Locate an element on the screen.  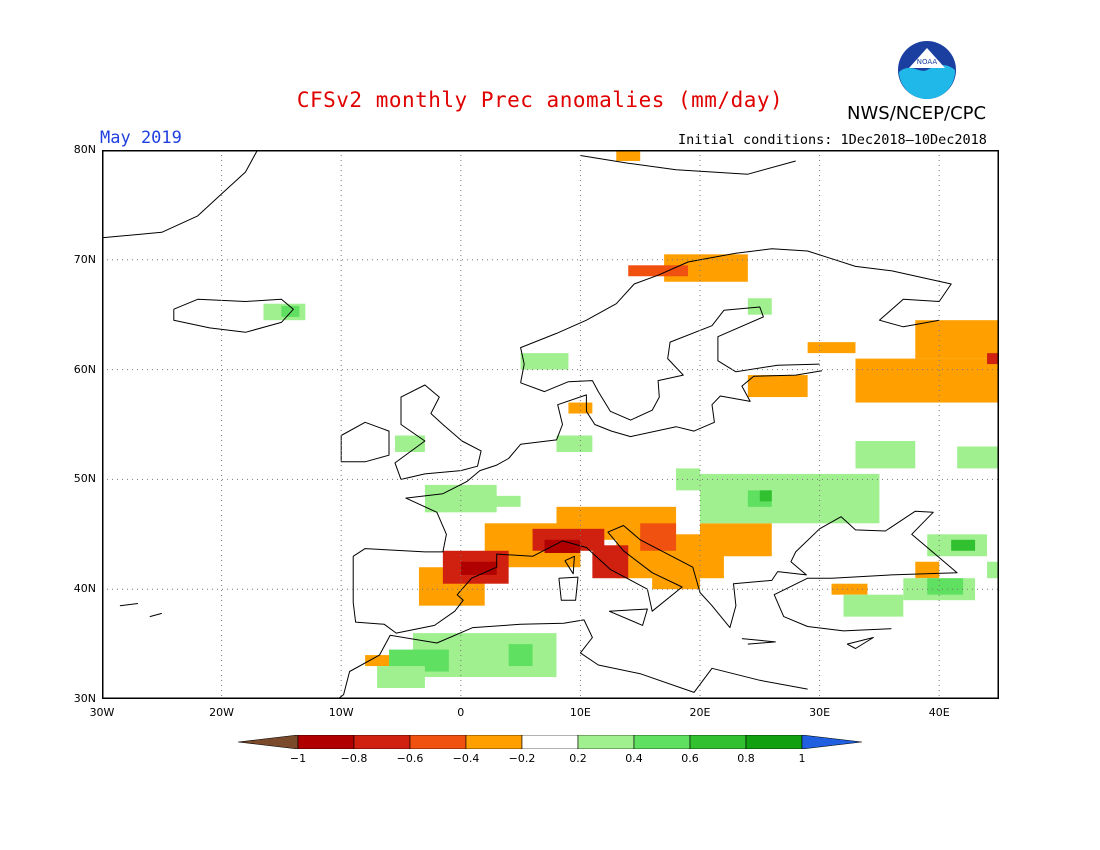
colorbar-tick: 1 is located at coordinates (802, 758).